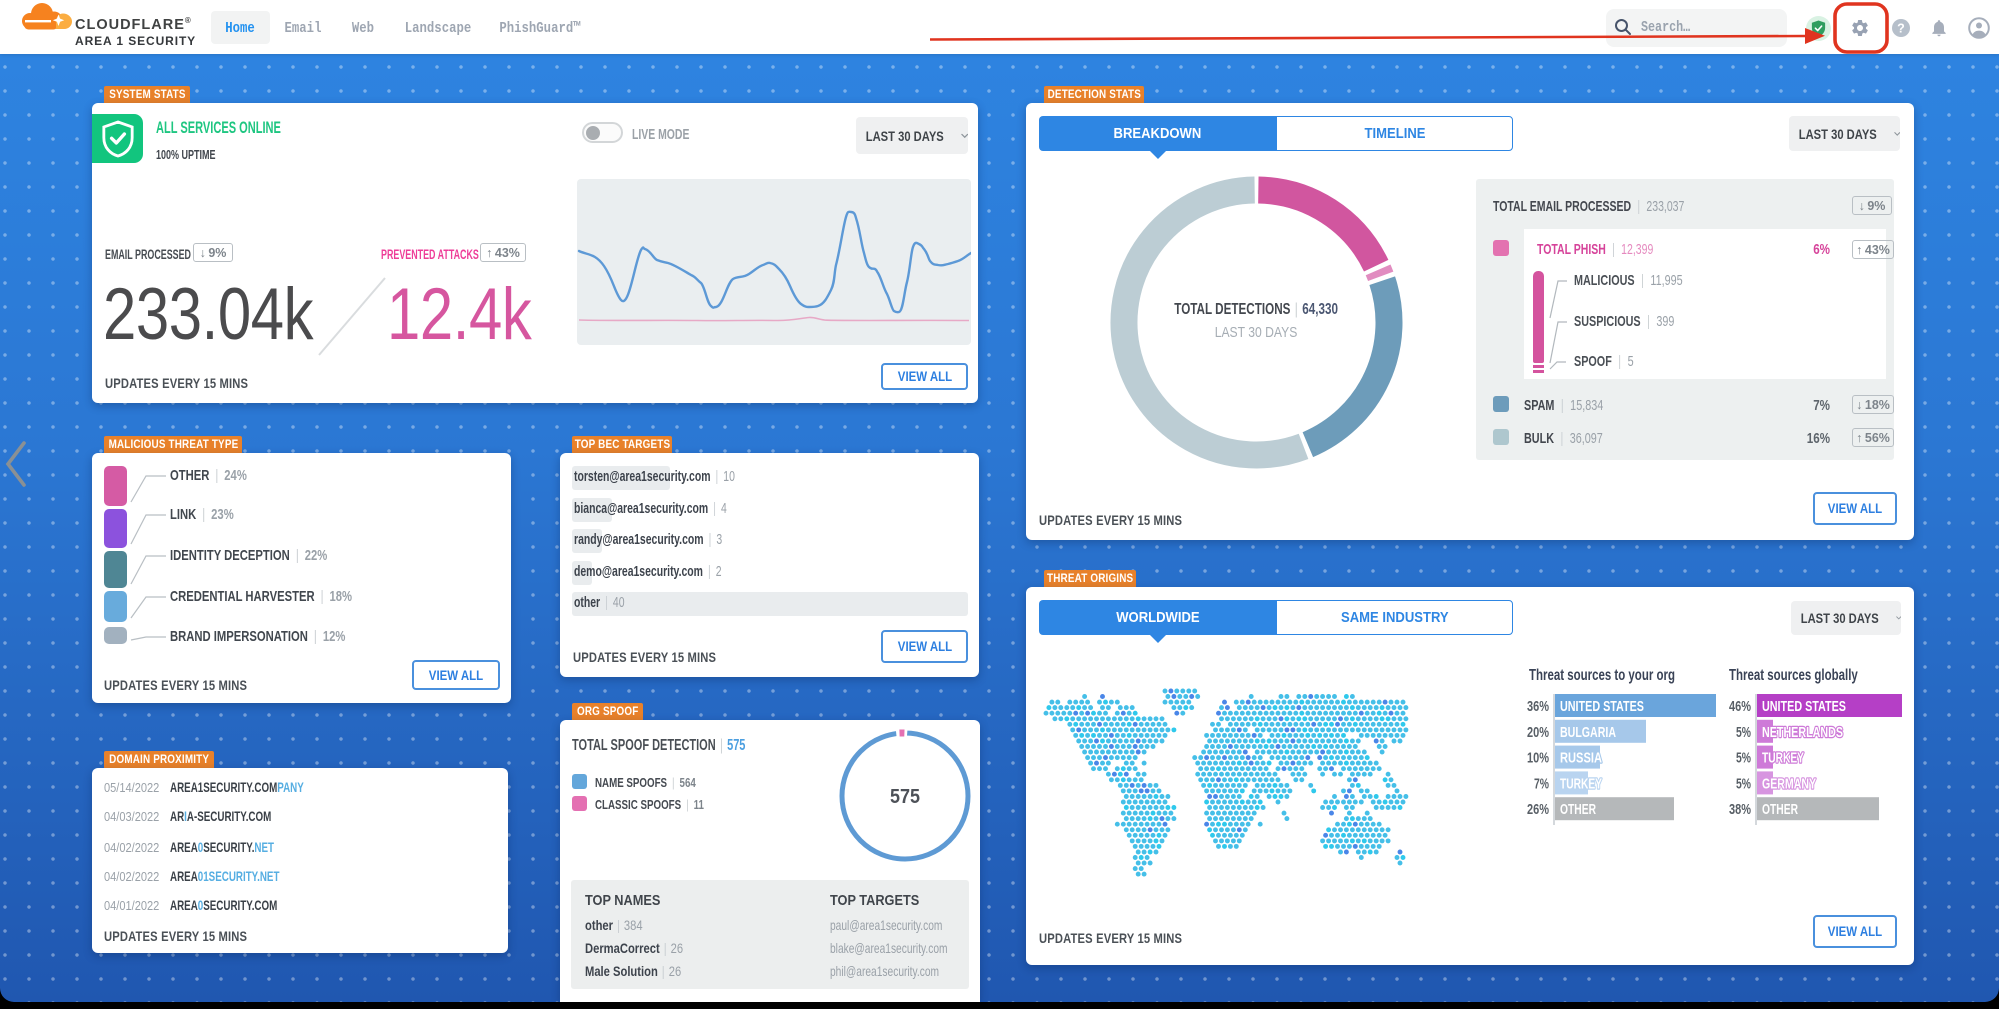 This screenshot has height=1009, width=1999. What do you see at coordinates (1802, 733) in the screenshot?
I see `svg-text: NETHERLANDS` at bounding box center [1802, 733].